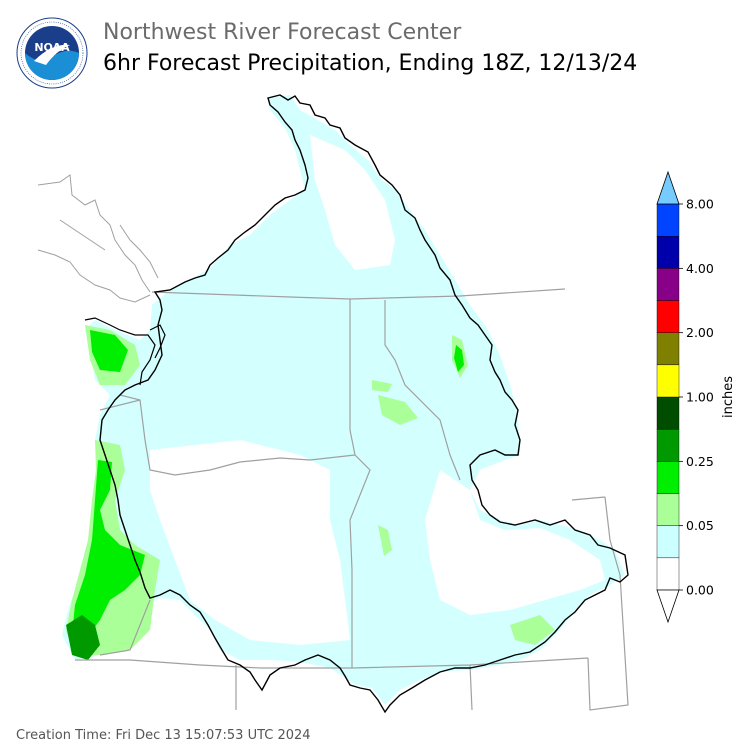 This screenshot has height=756, width=756. I want to click on colorbar-ticks: 0.00 0.05 0.25 1.00 2.00 4.00 8.00, so click(696, 397).